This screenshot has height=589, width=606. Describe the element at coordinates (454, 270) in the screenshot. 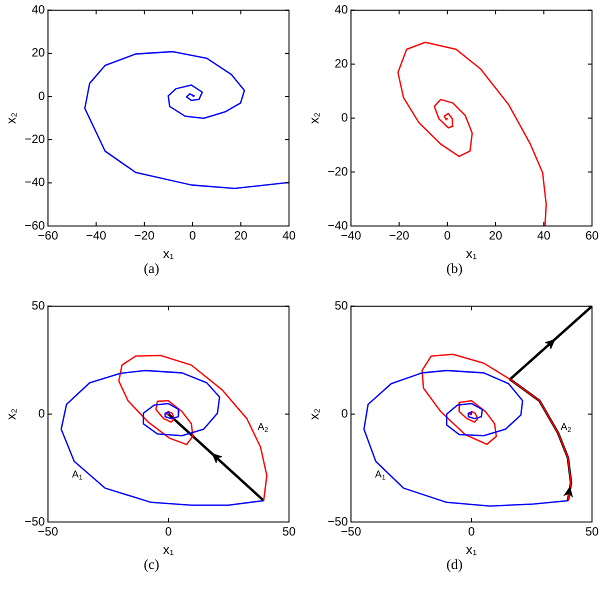

I see `text: (b)` at that location.